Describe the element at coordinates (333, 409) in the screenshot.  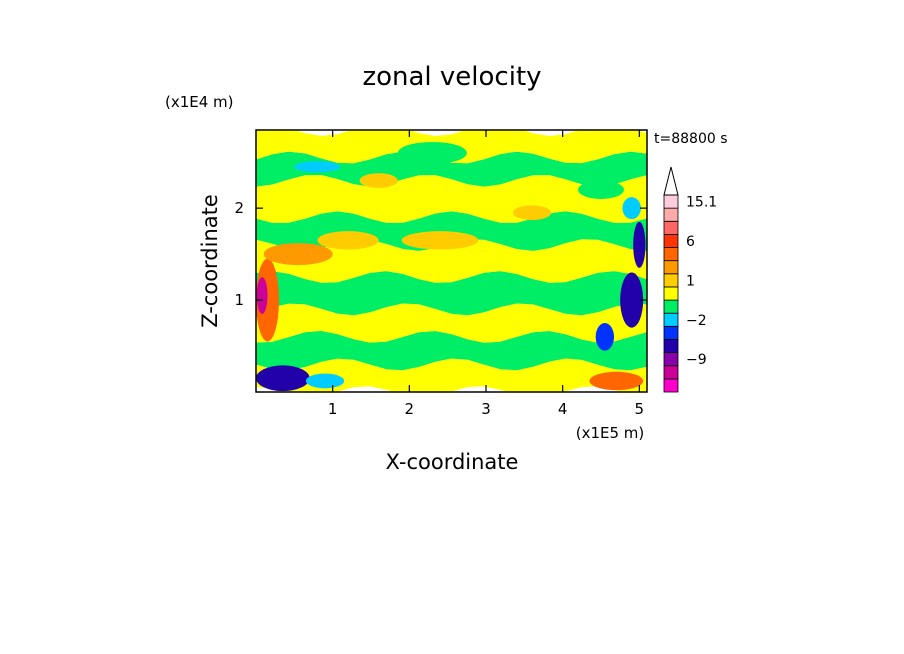
I see `x-tick-label: 1` at that location.